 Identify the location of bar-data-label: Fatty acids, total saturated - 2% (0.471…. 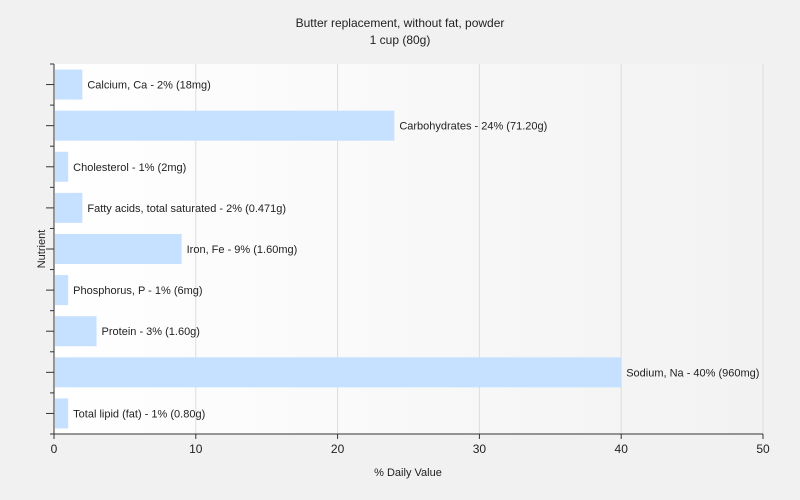
(186, 209).